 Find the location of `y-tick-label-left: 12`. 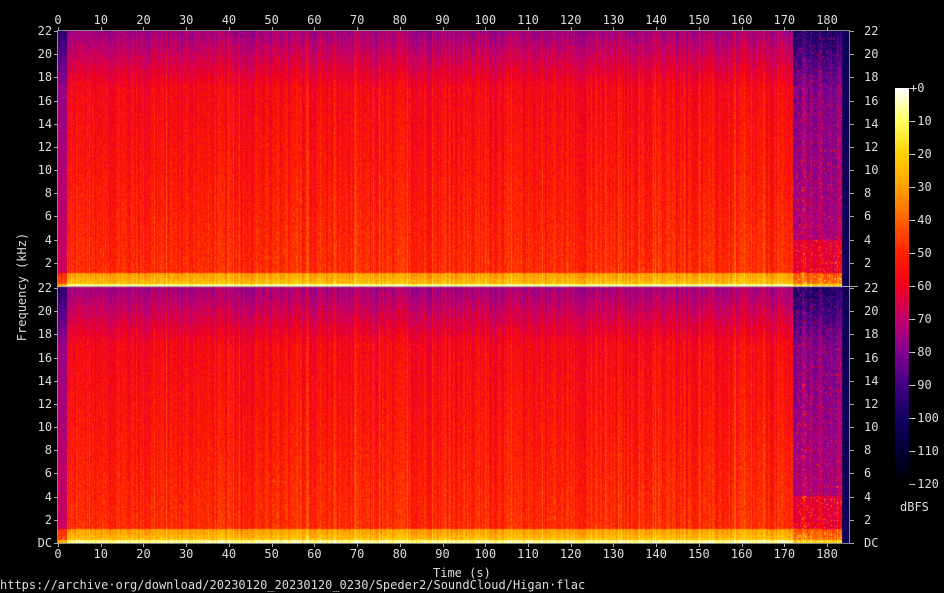

y-tick-label-left: 12 is located at coordinates (45, 403).